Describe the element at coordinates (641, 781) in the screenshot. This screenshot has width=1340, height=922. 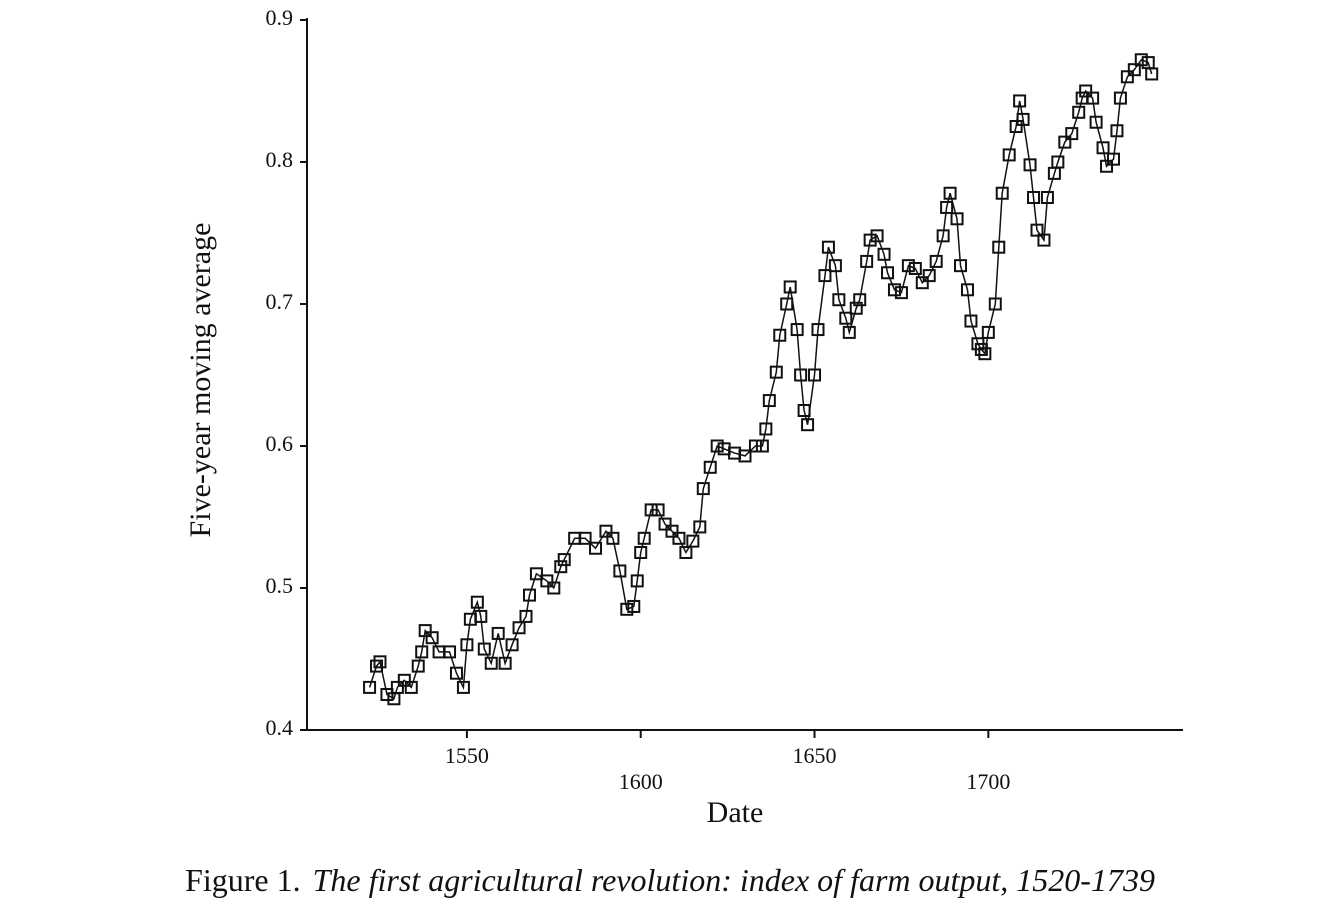
I see `x-tick-label: 1600` at that location.